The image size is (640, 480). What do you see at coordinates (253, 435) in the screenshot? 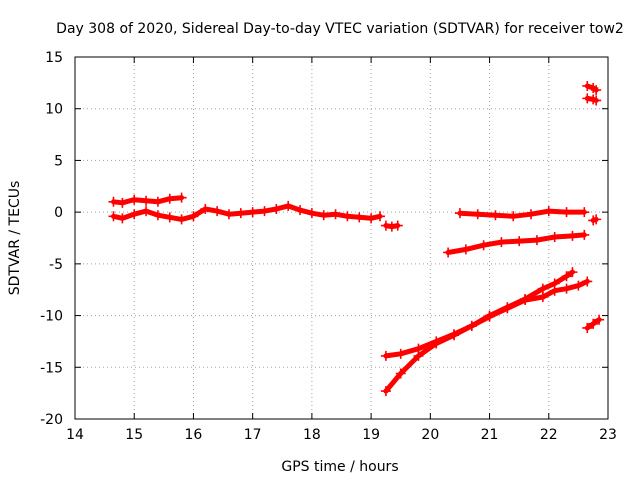
I see `x-tick-label: 17` at bounding box center [253, 435].